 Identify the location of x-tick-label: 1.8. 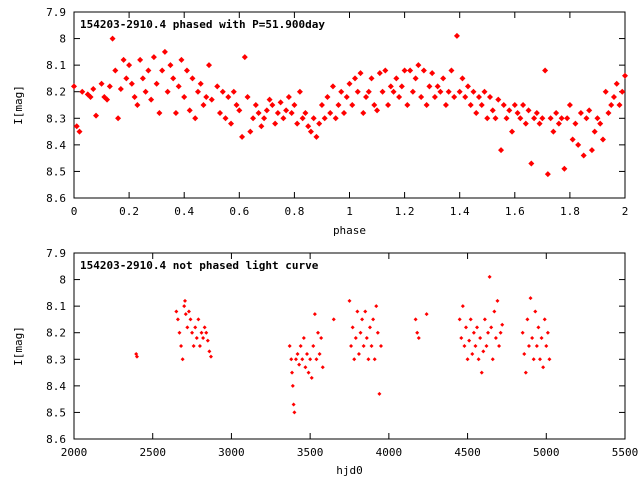
(570, 211).